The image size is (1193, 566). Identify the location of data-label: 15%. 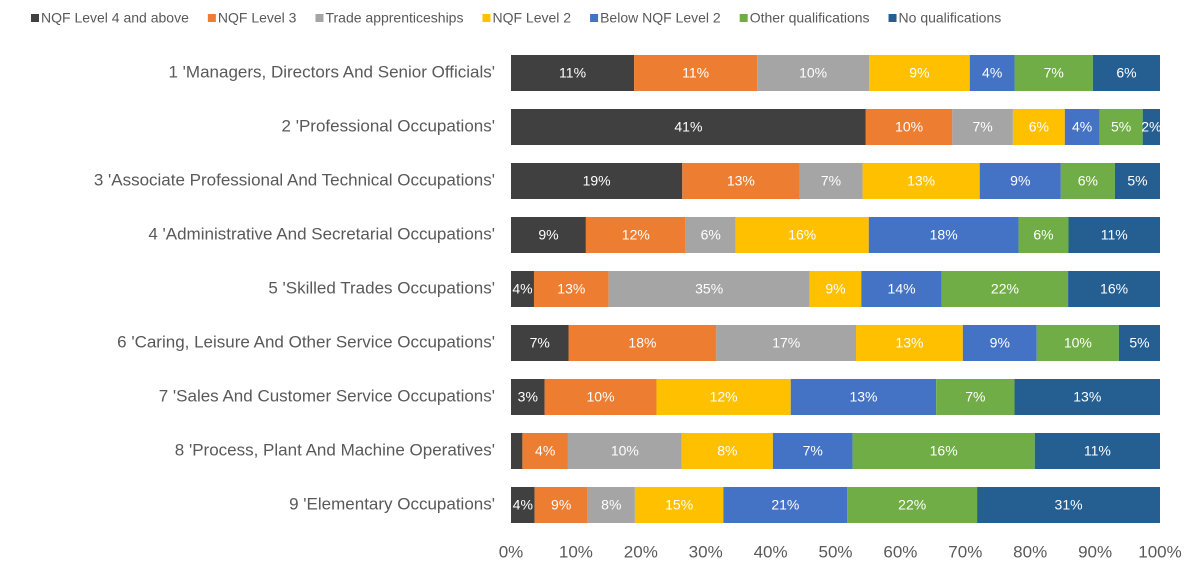
(679, 505).